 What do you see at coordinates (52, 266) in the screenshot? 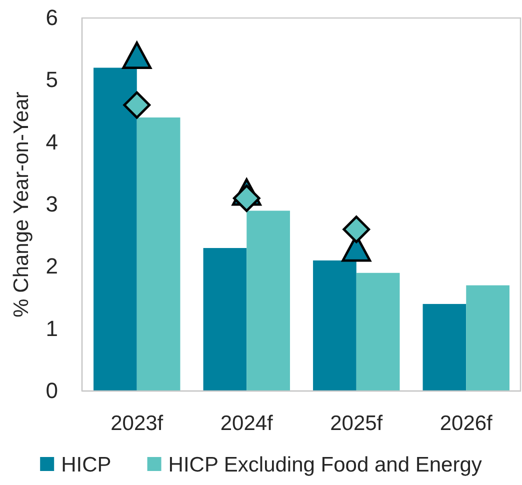
I see `y-tick-label: 2` at bounding box center [52, 266].